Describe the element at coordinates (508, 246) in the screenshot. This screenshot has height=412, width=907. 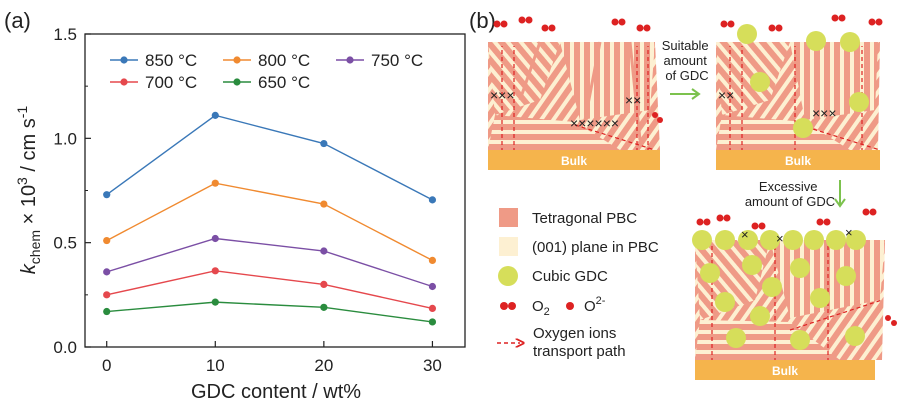
I see `legend-swatch-plane` at that location.